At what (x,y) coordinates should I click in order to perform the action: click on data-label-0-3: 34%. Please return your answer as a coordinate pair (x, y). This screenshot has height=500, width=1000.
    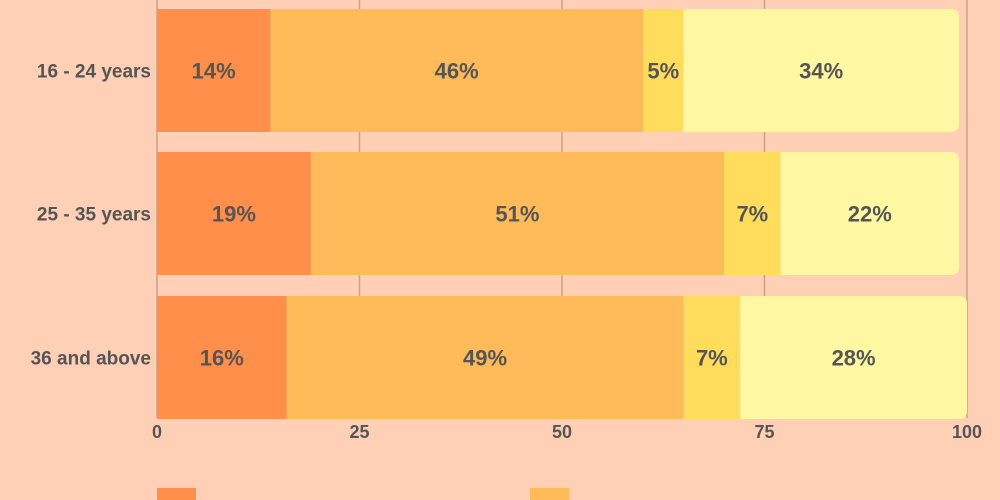
    Looking at the image, I should click on (821, 71).